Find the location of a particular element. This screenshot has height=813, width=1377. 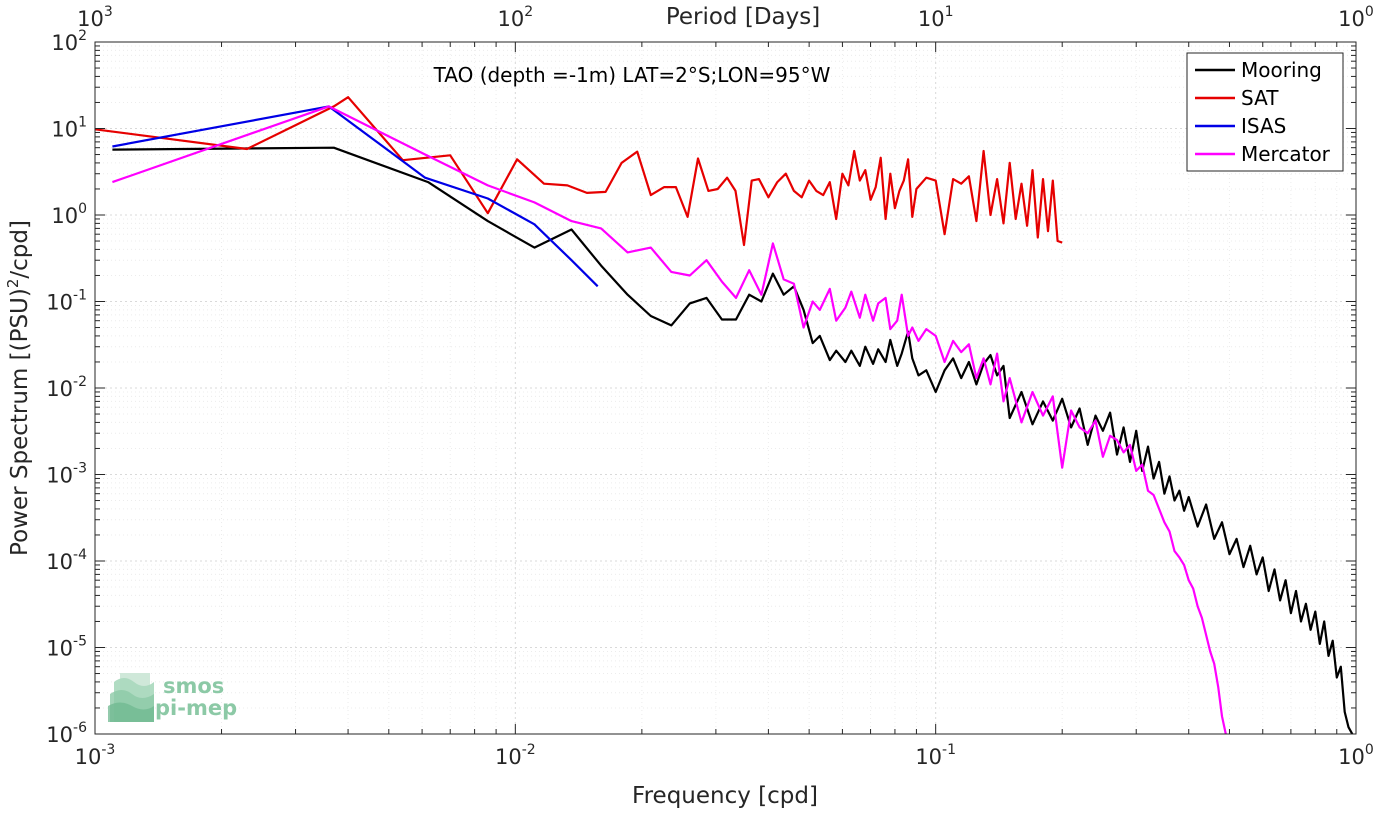

y-tick-label-exponent: 1 is located at coordinates (82, 123).